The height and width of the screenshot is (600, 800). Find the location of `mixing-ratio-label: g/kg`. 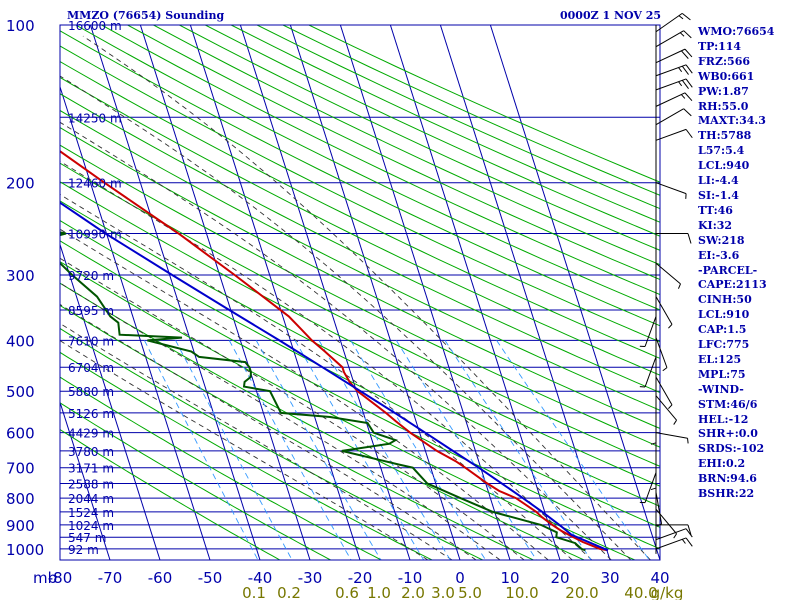

mixing-ratio-label: g/kg is located at coordinates (667, 592).